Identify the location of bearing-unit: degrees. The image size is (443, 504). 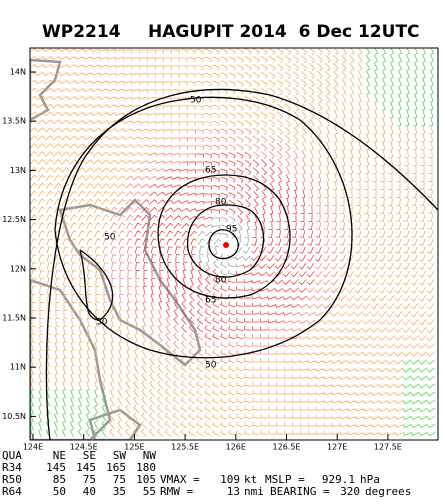
(388, 491).